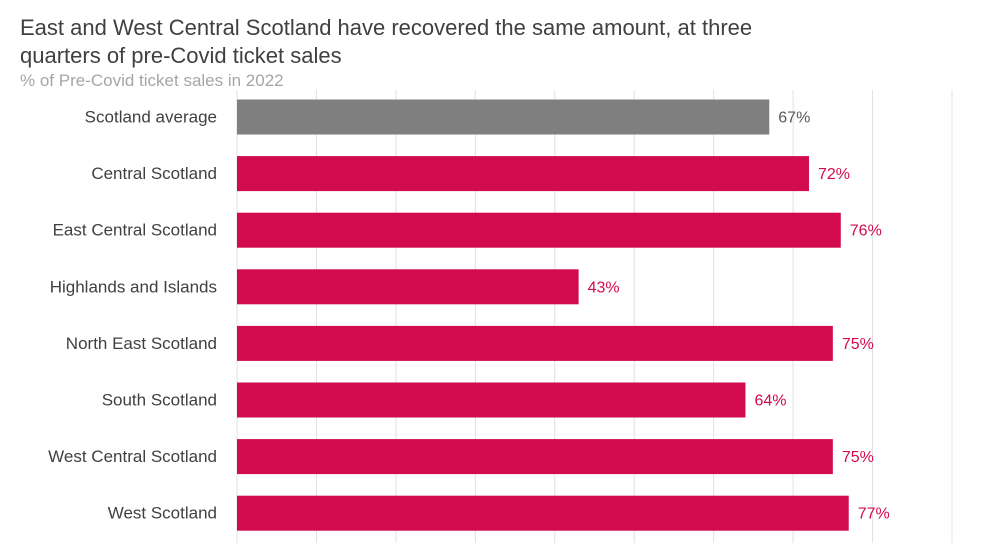 The height and width of the screenshot is (553, 986). Describe the element at coordinates (535, 457) in the screenshot. I see `bar-west-central-scotland` at that location.